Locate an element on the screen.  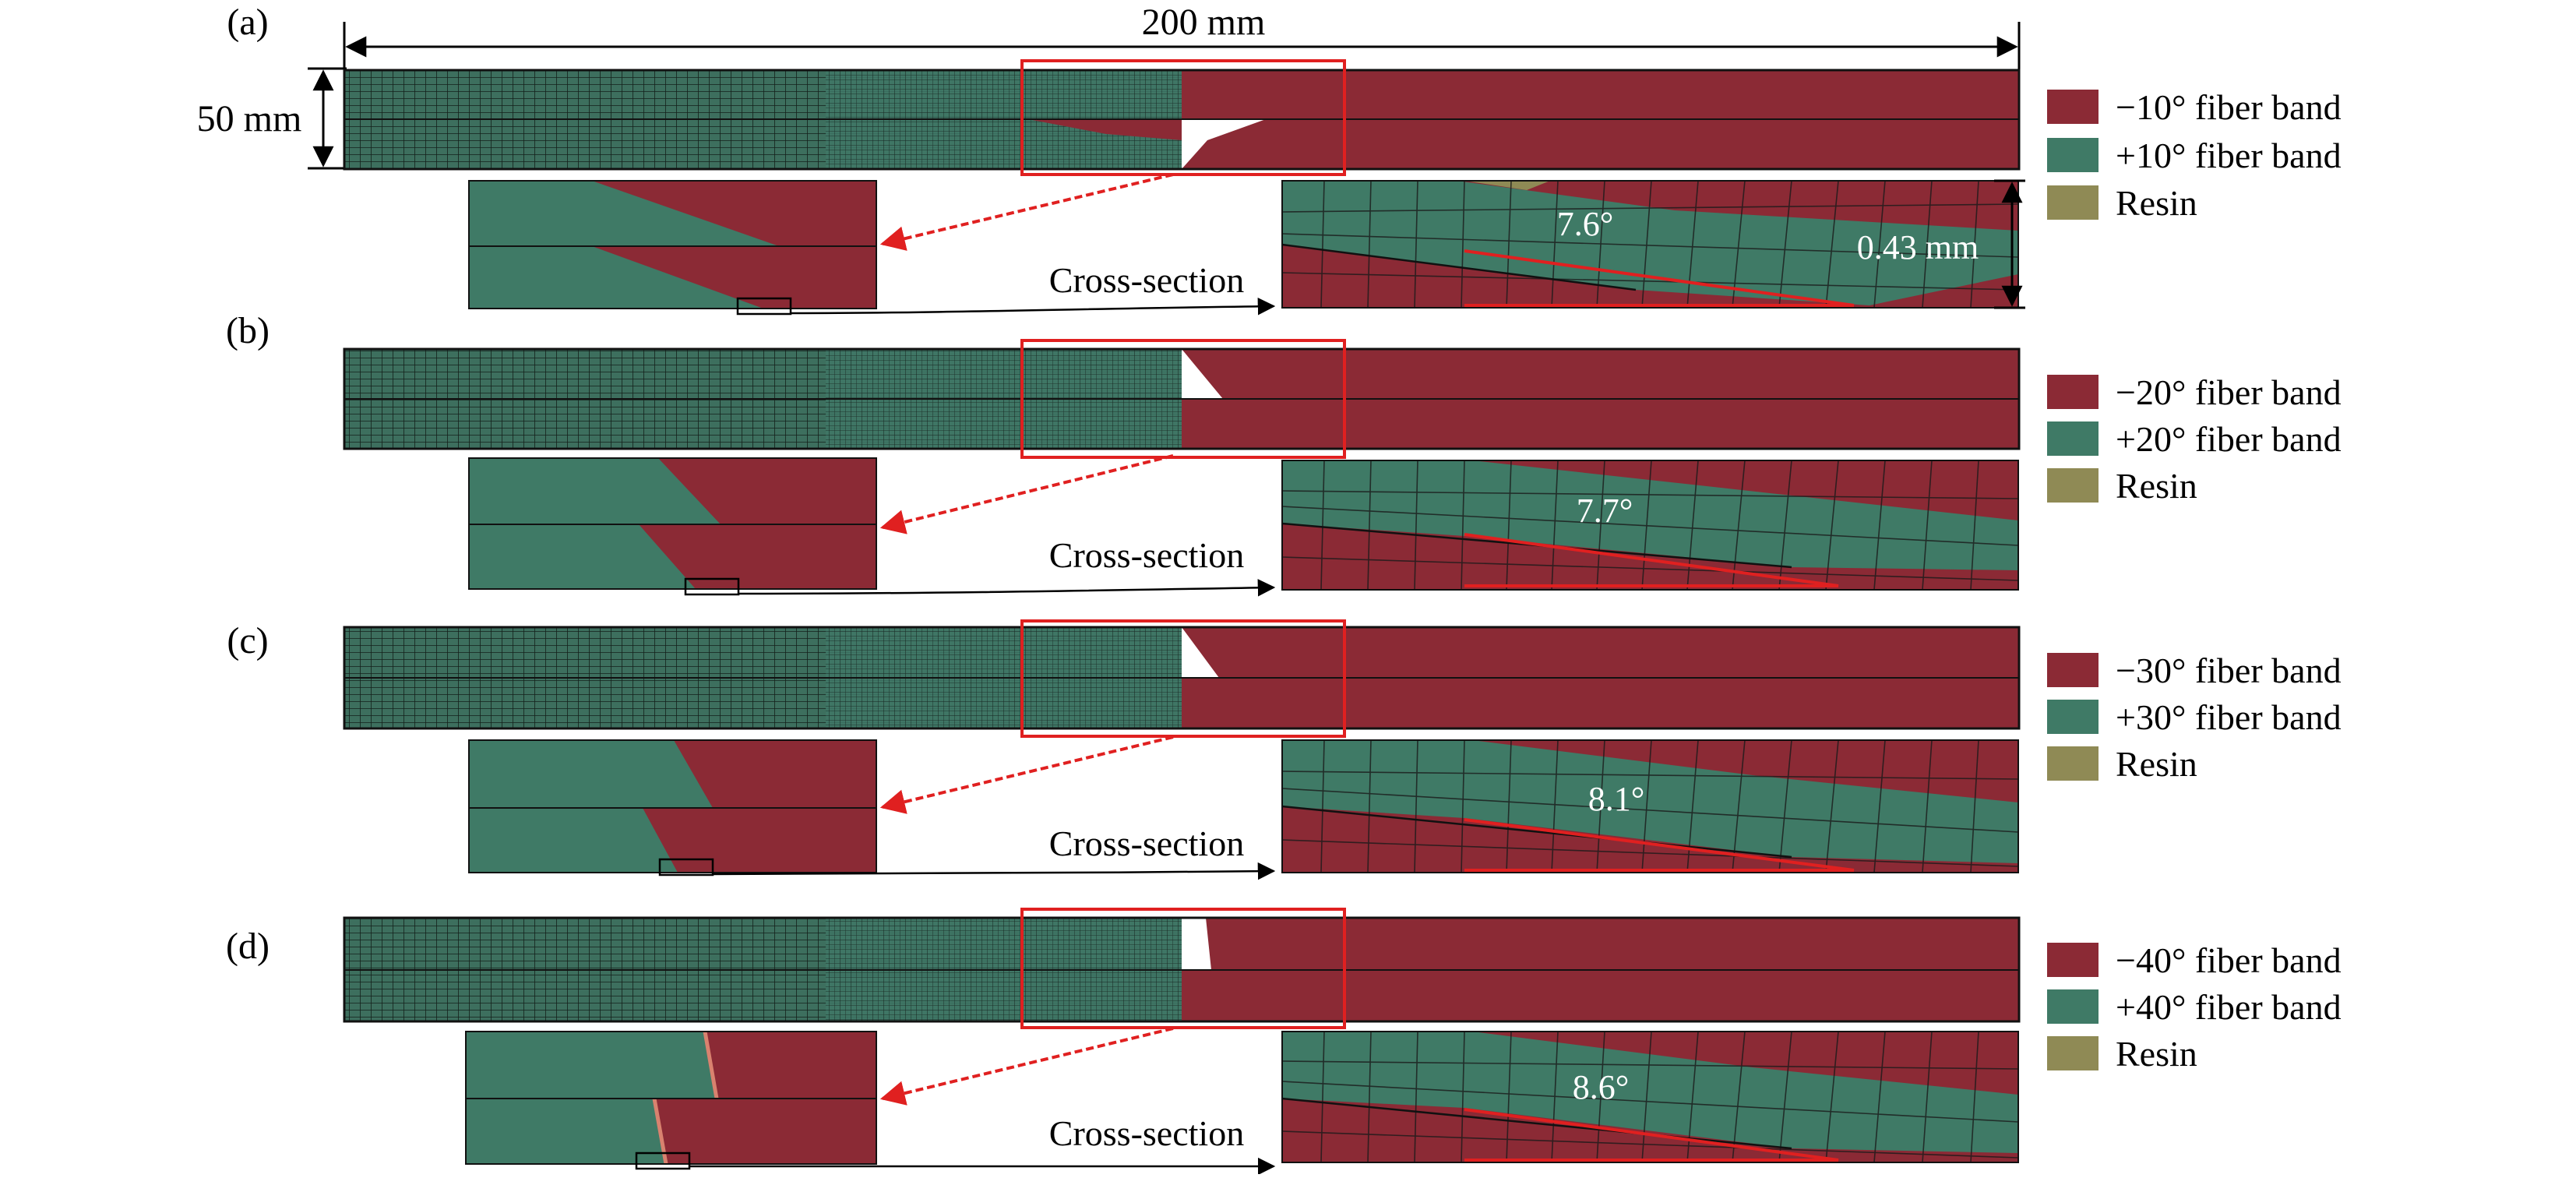
panel-c-cross-section: 8.1° is located at coordinates (1650, 806).